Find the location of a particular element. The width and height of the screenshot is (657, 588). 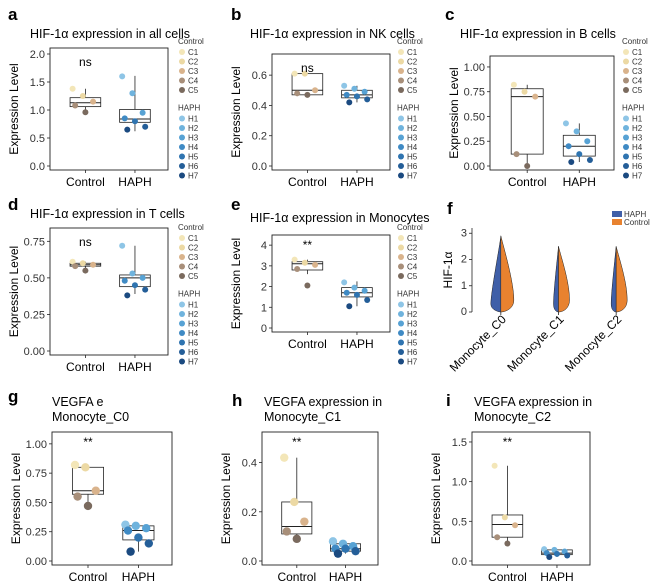

y-tick-label: 0.2 is located at coordinates (249, 513).